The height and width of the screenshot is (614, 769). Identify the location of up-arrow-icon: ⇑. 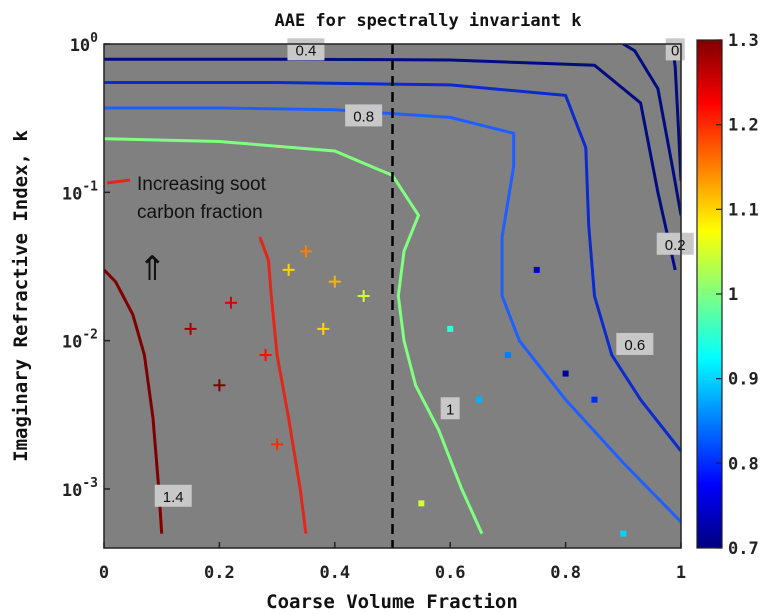
(152, 269).